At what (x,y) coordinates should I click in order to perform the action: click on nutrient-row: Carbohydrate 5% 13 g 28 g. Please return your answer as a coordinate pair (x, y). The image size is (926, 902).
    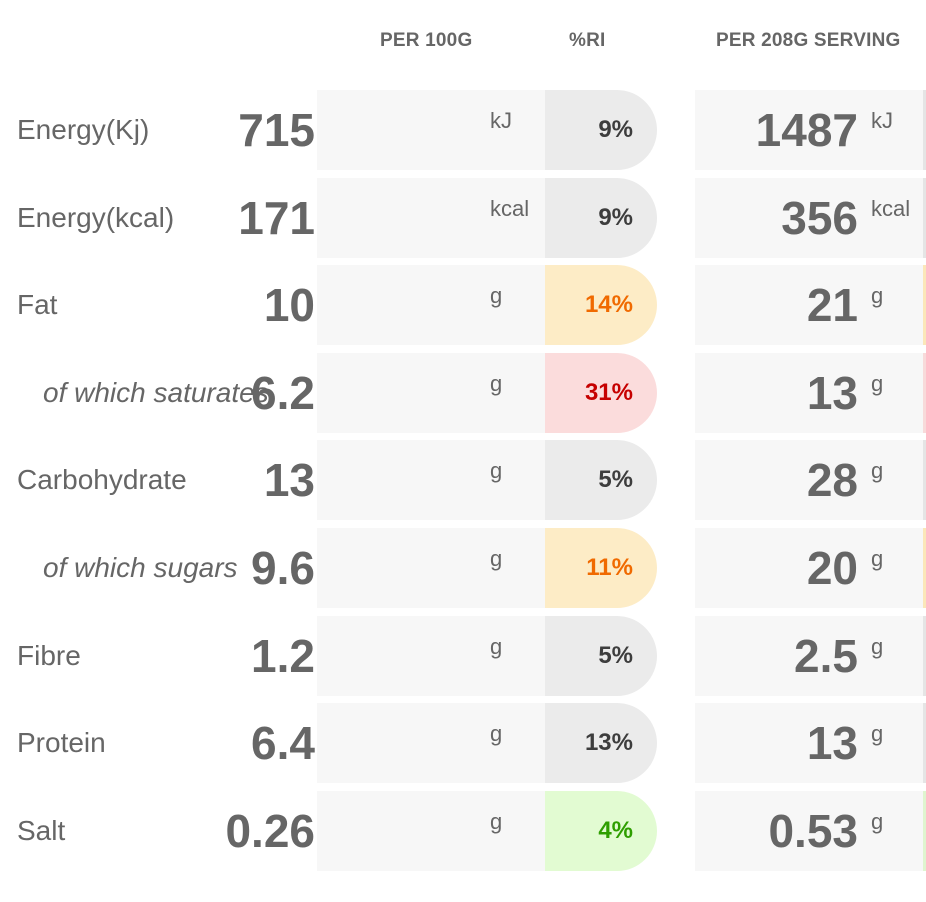
    Looking at the image, I should click on (463, 480).